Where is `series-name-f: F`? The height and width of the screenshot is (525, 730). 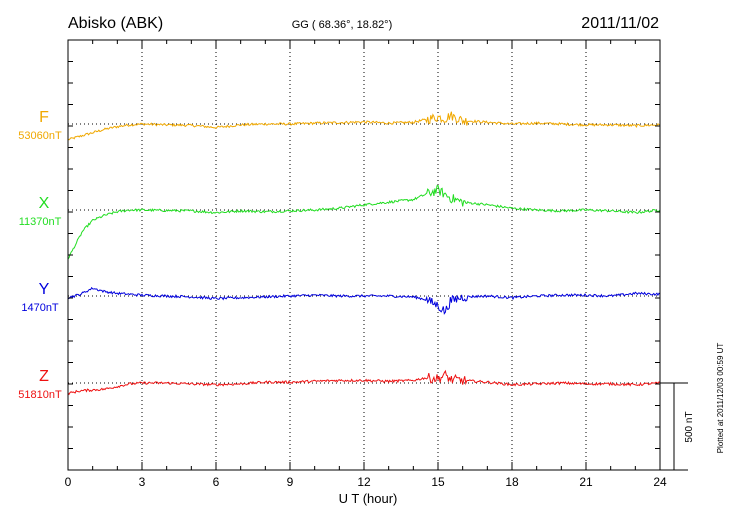 series-name-f: F is located at coordinates (44, 117).